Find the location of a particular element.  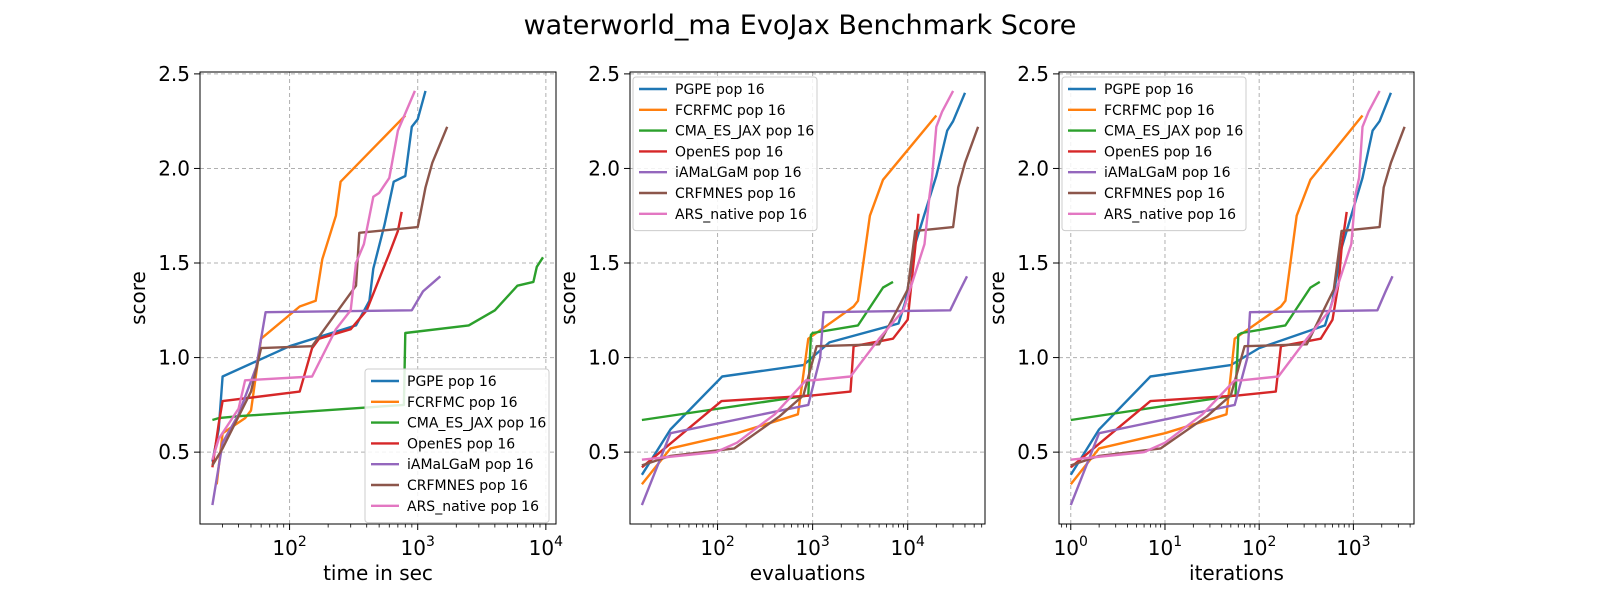

series-line-pgpe is located at coordinates (319, 276).